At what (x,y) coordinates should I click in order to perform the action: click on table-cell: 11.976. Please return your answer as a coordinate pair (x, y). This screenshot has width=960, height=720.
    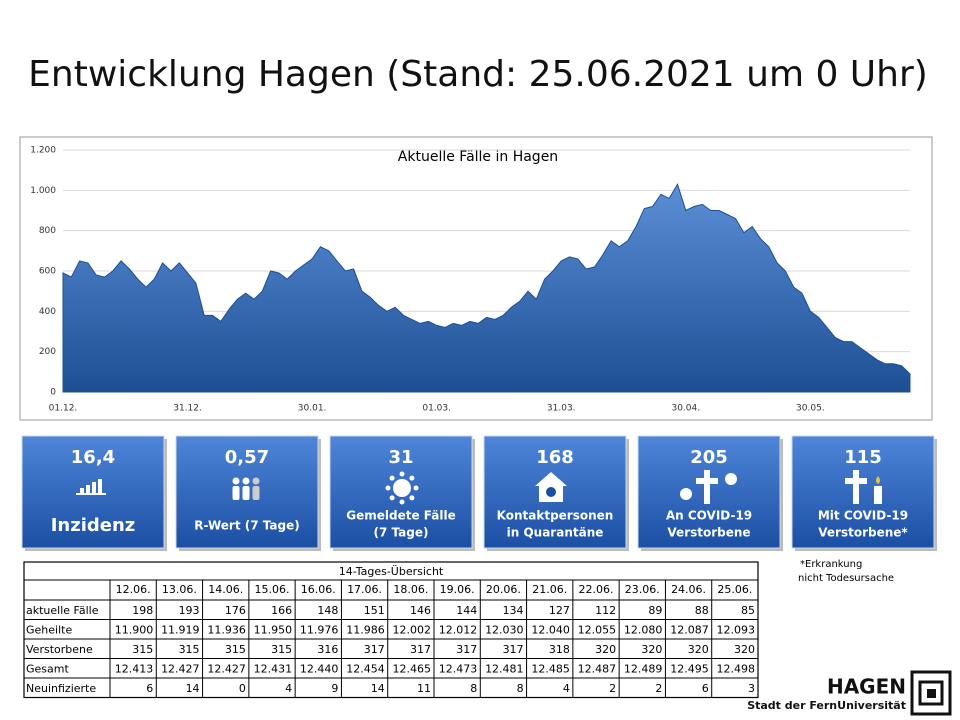
    Looking at the image, I should click on (319, 629).